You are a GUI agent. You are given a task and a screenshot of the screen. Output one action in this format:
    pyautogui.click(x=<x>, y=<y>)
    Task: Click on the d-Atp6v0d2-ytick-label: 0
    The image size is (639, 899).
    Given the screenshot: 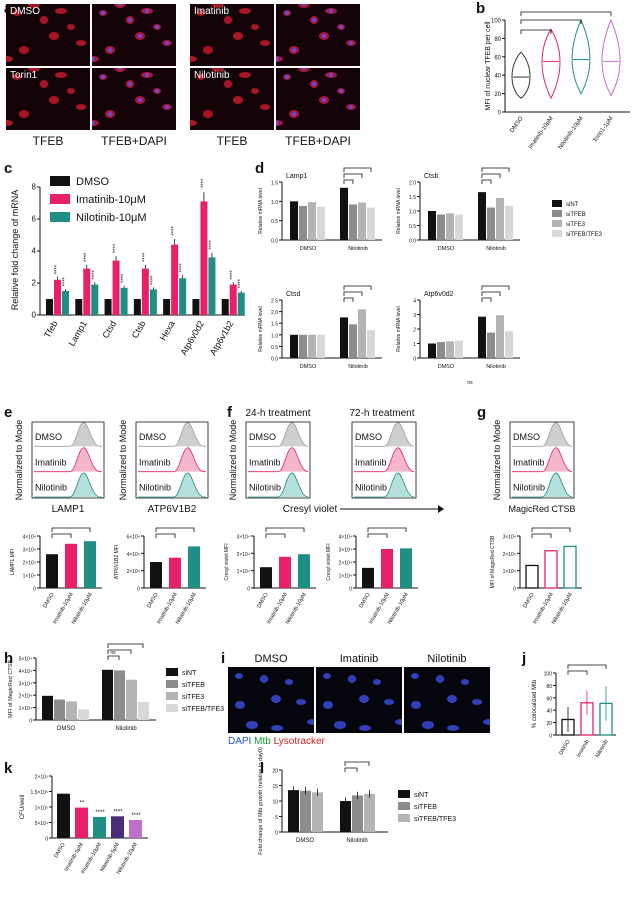 What is the action you would take?
    pyautogui.click(x=414, y=360)
    